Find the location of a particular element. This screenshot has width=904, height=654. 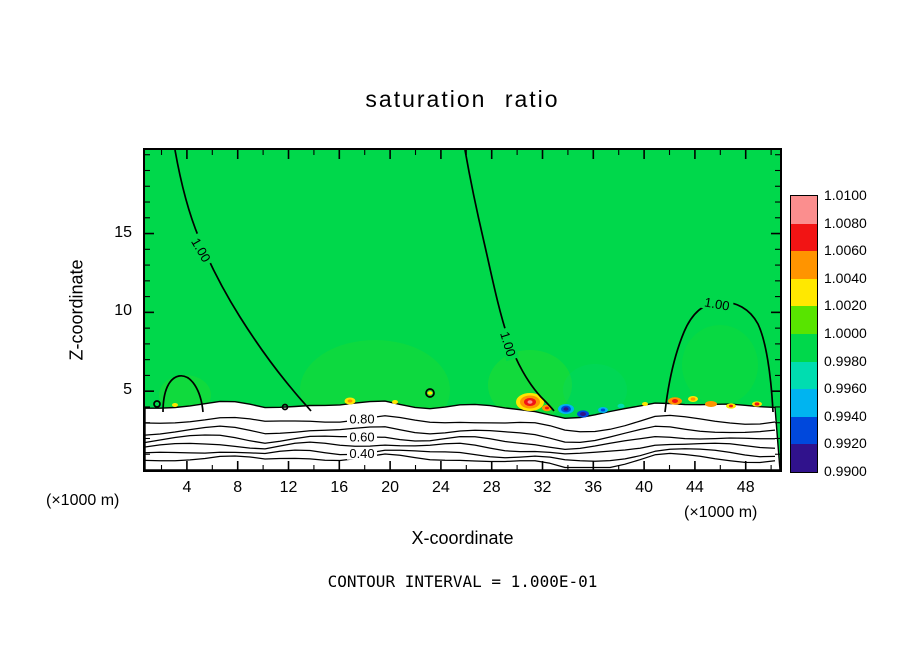

contour-ring-small-middle is located at coordinates (430, 393).